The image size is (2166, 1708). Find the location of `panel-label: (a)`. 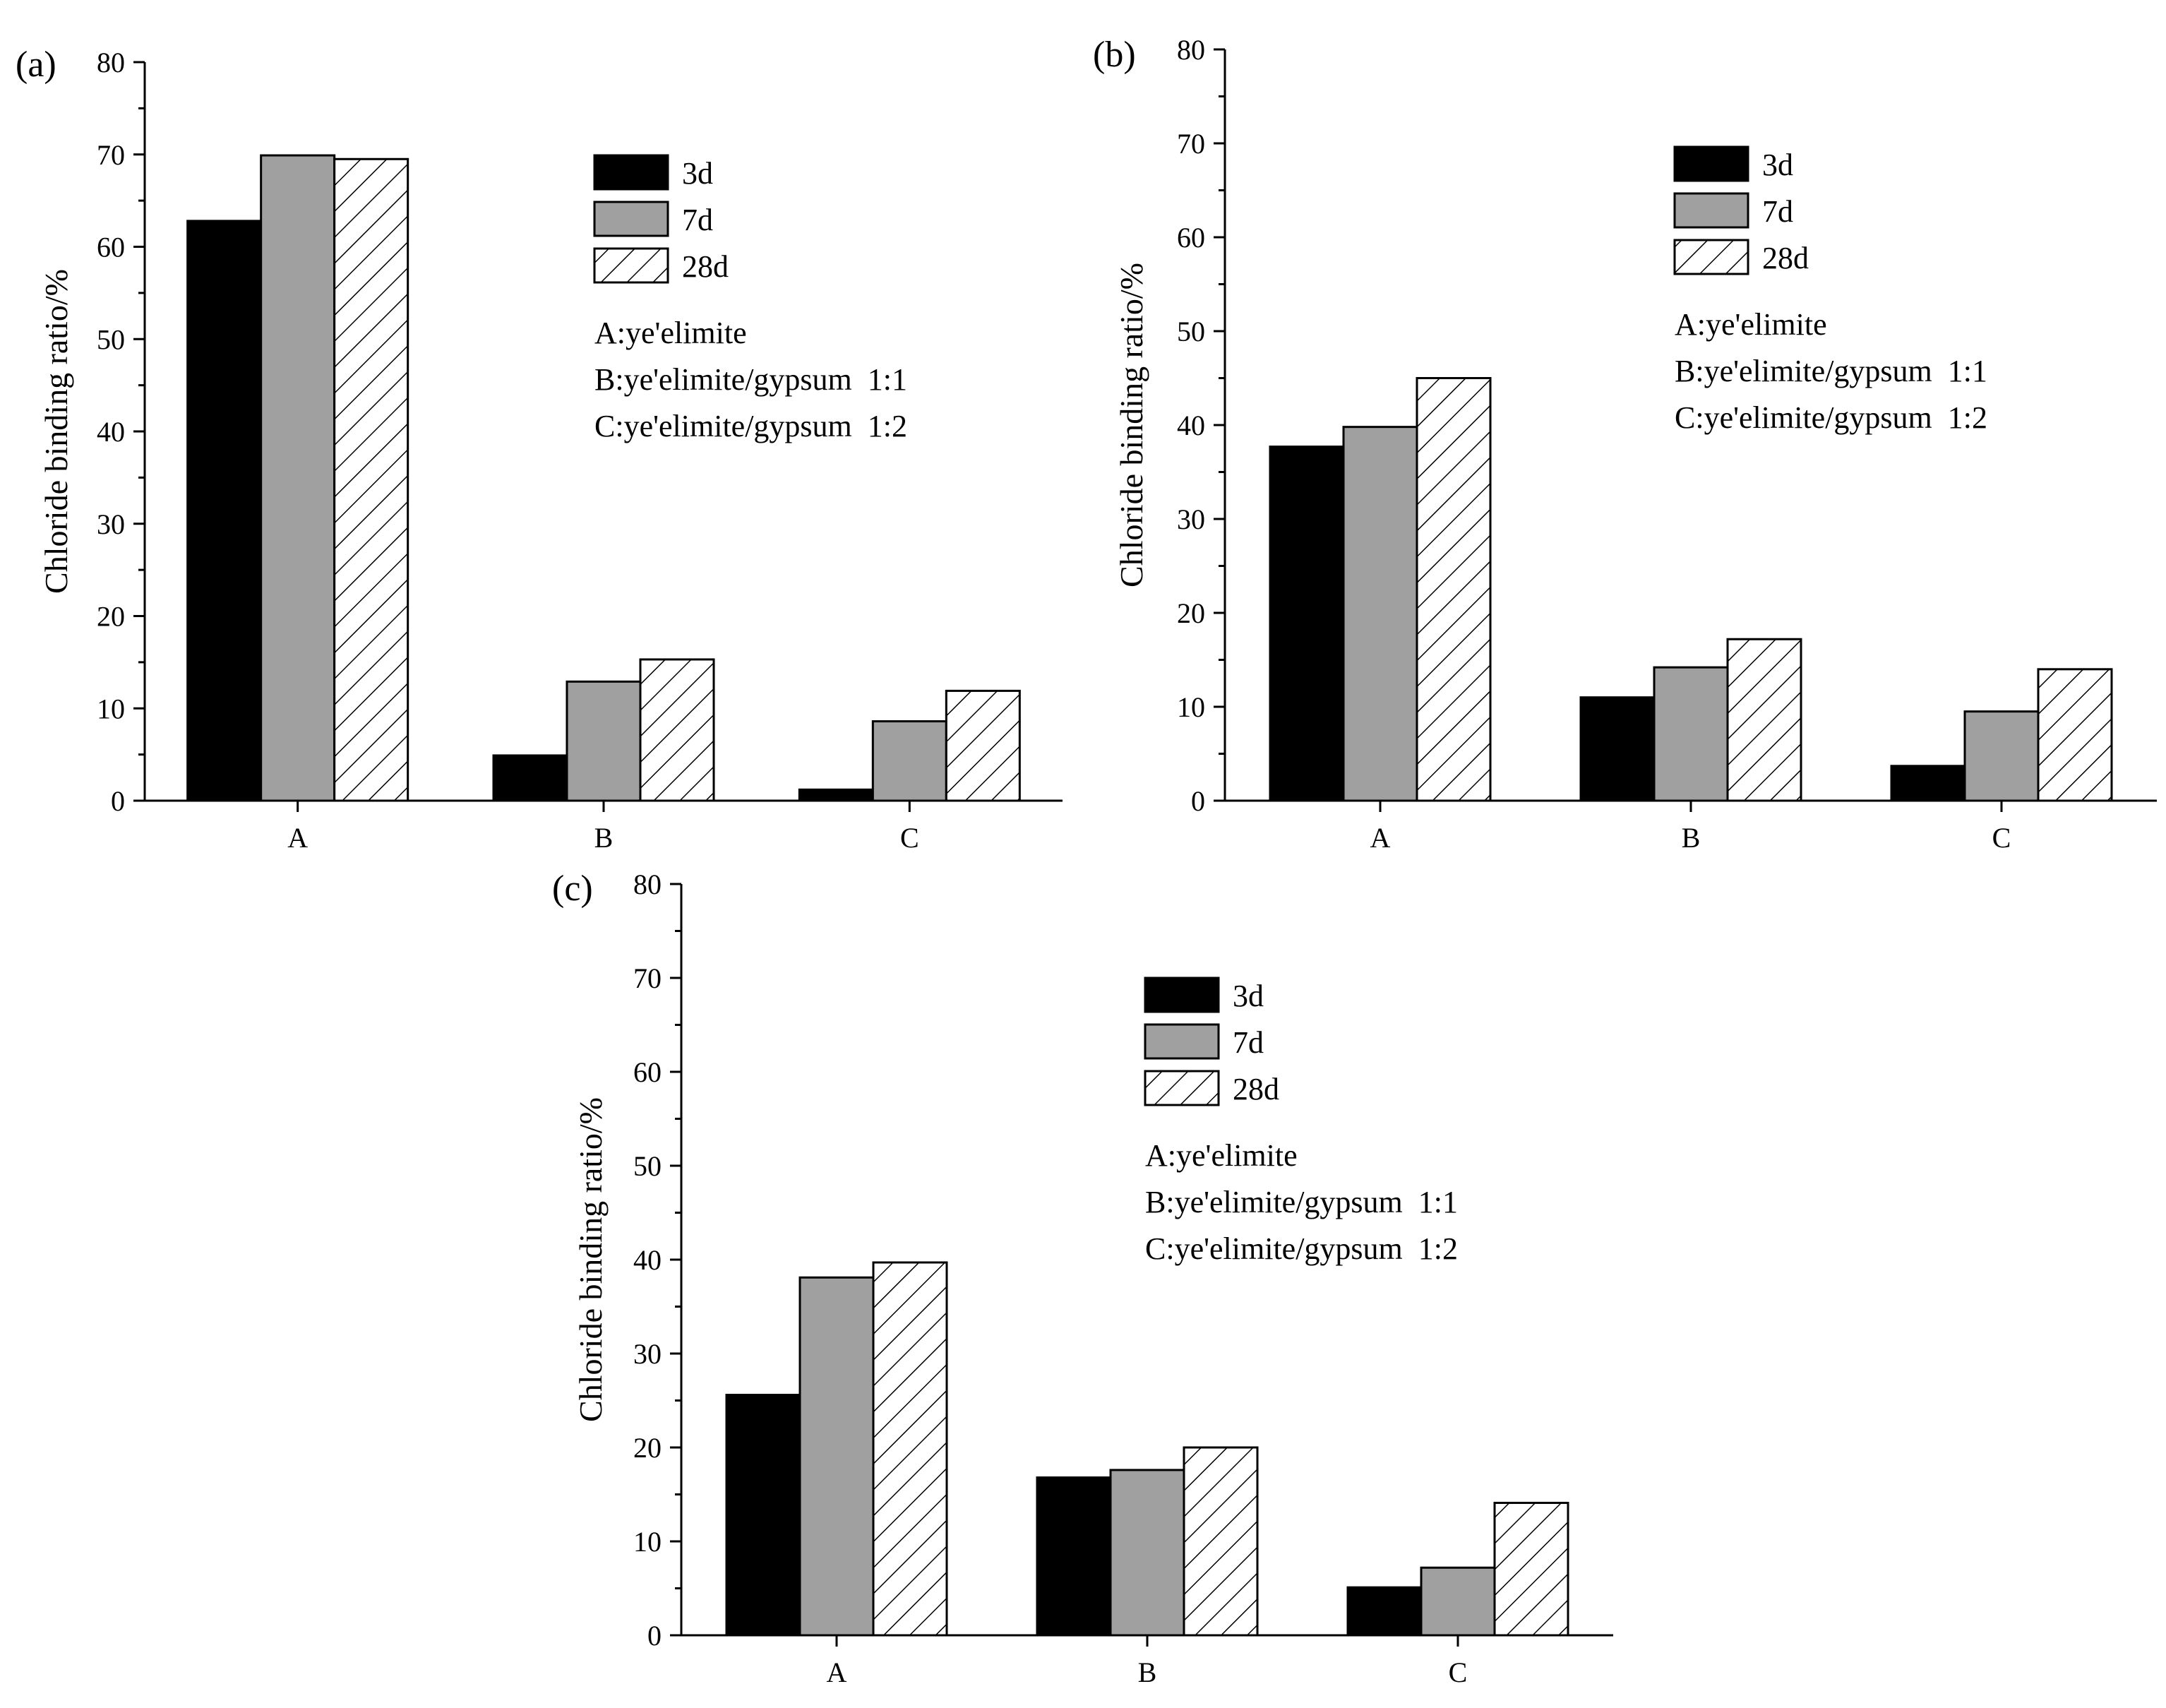

panel-label: (a) is located at coordinates (36, 64).